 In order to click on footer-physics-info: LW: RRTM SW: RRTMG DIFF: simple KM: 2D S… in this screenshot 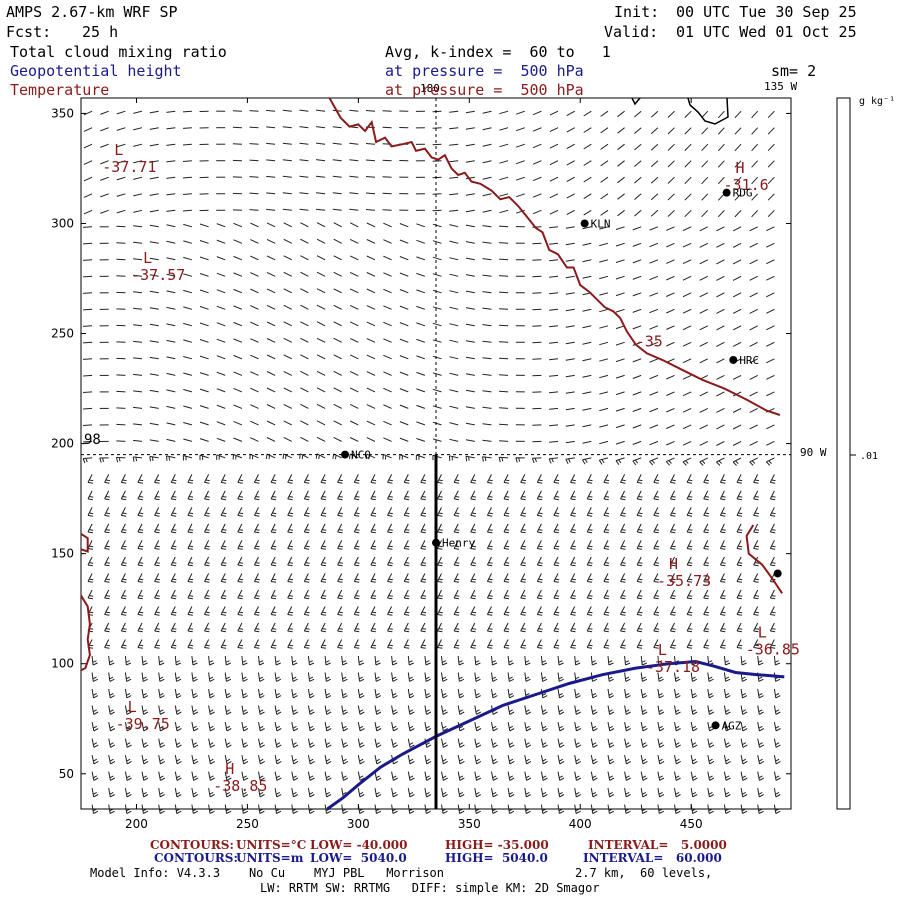, I will do `click(430, 888)`.